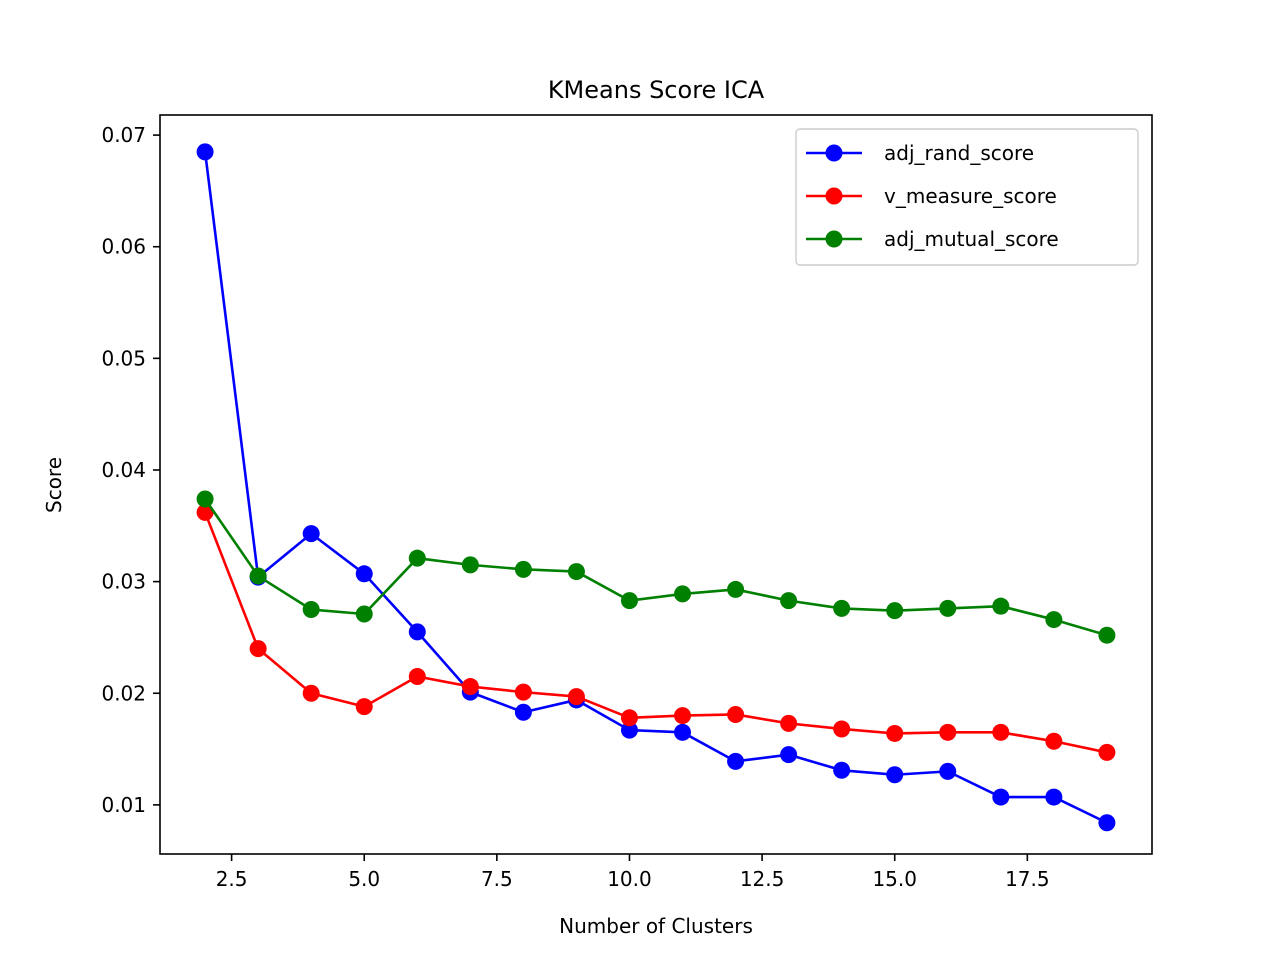 The image size is (1280, 960). Describe the element at coordinates (894, 879) in the screenshot. I see `x-tick-label: 15.0` at that location.